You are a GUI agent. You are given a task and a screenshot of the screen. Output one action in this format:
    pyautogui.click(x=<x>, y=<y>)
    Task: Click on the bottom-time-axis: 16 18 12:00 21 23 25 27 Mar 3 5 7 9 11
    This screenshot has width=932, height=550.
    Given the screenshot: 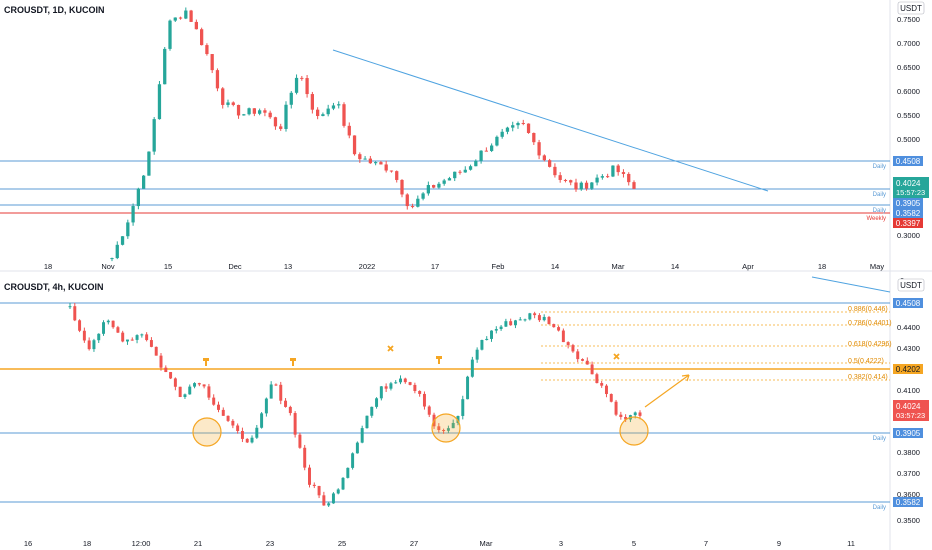 What is the action you would take?
    pyautogui.click(x=439, y=543)
    